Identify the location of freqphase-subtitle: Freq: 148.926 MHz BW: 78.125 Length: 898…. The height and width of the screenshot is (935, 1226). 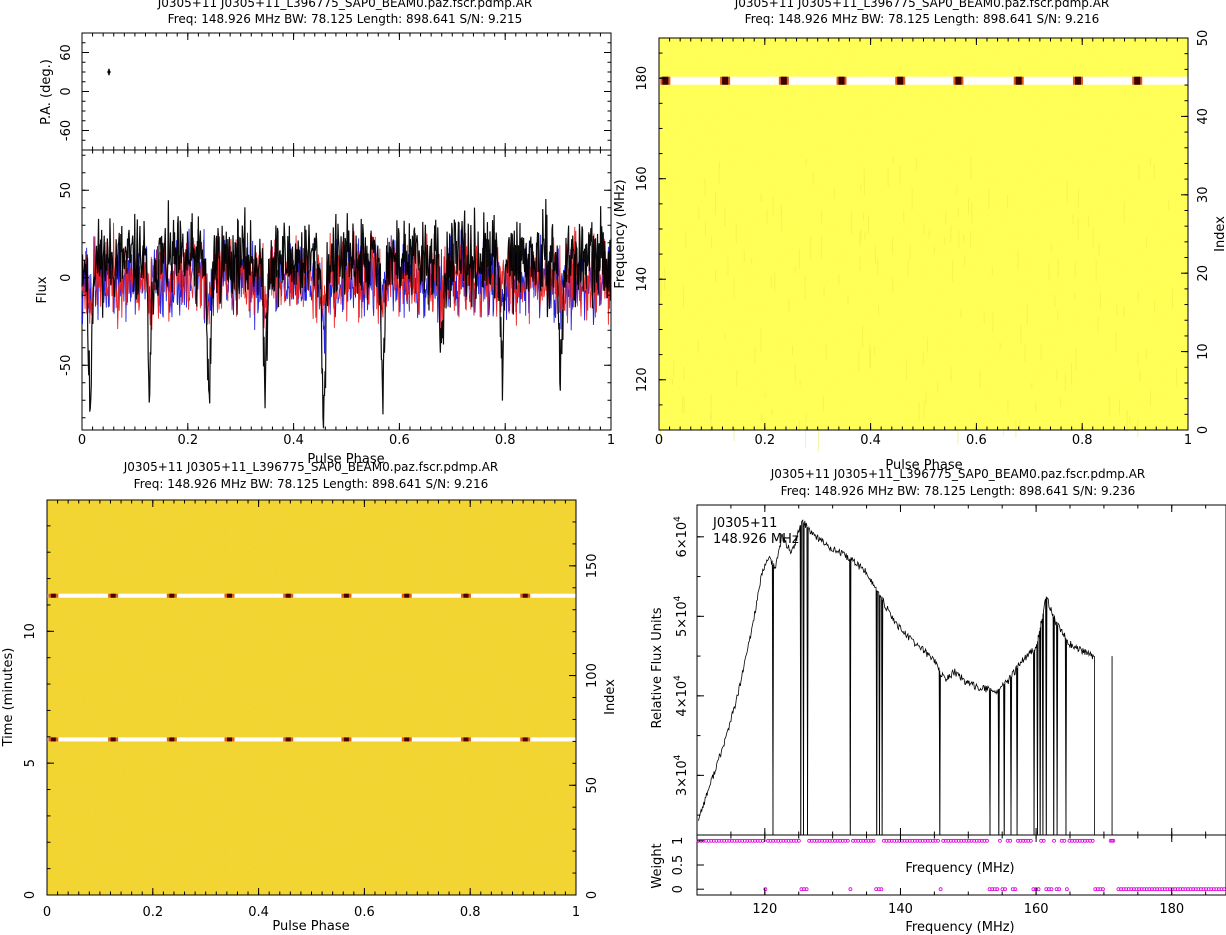
(922, 19).